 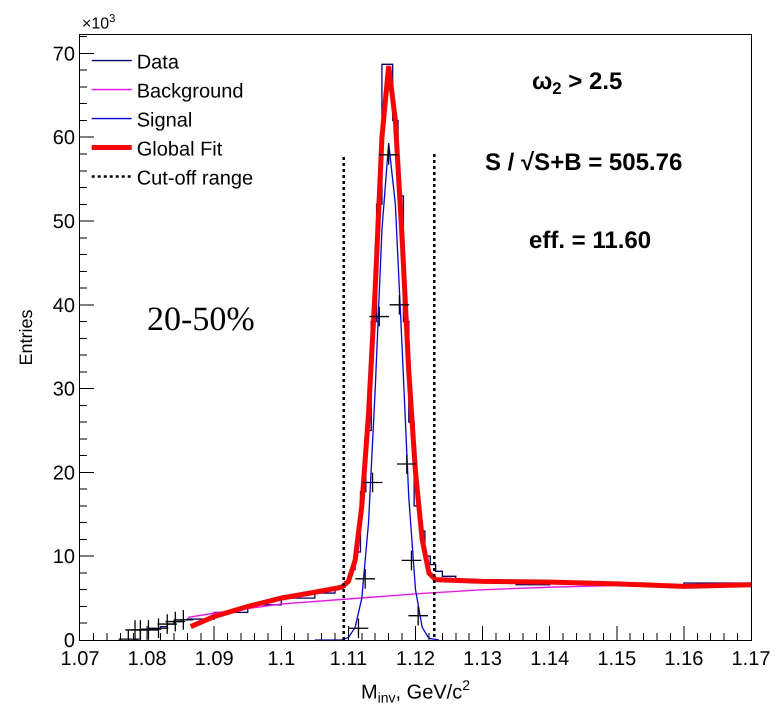 What do you see at coordinates (616, 659) in the screenshot?
I see `x-tick-label: 1.15` at bounding box center [616, 659].